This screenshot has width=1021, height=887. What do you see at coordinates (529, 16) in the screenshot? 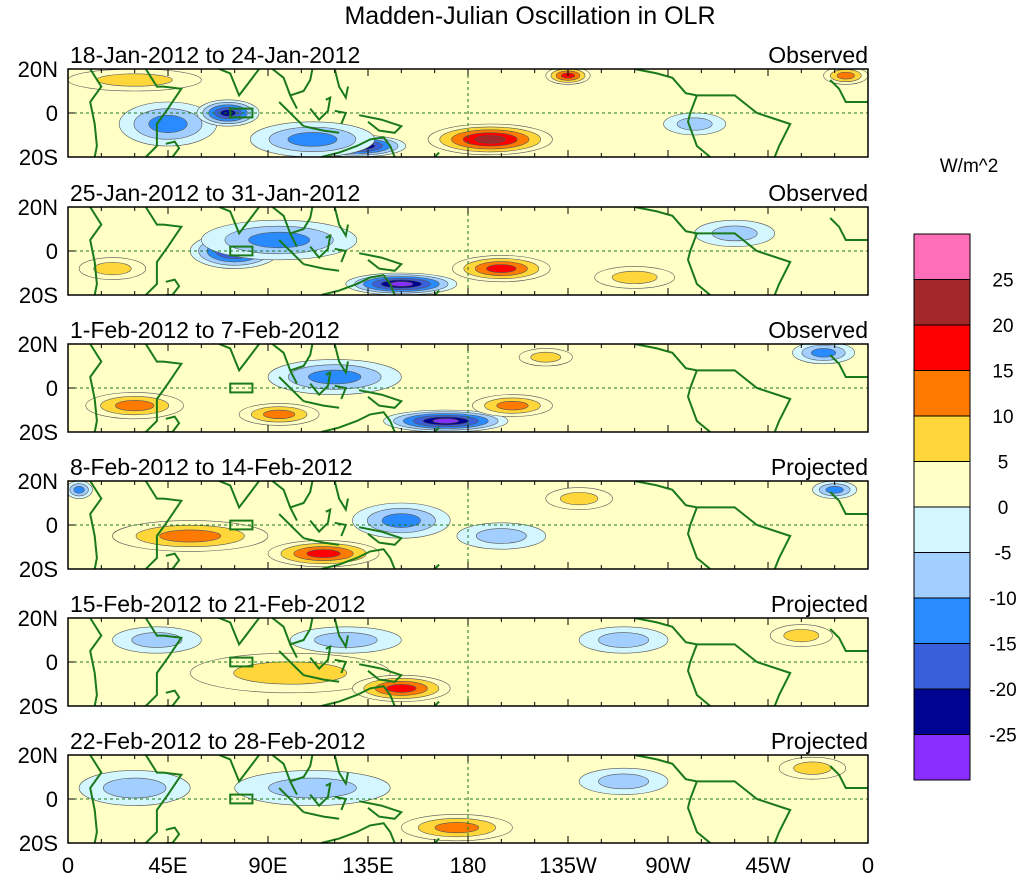
I see `chart-title: Madden-Julian Oscillation in OLR` at bounding box center [529, 16].